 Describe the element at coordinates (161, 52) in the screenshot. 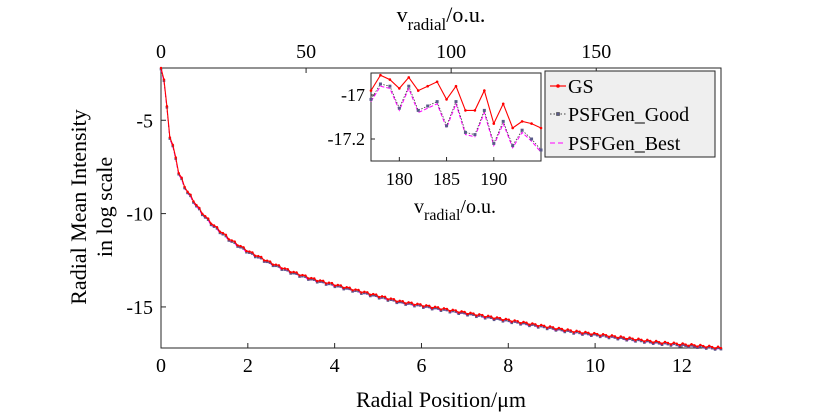

I see `top-tick-label: 0` at that location.